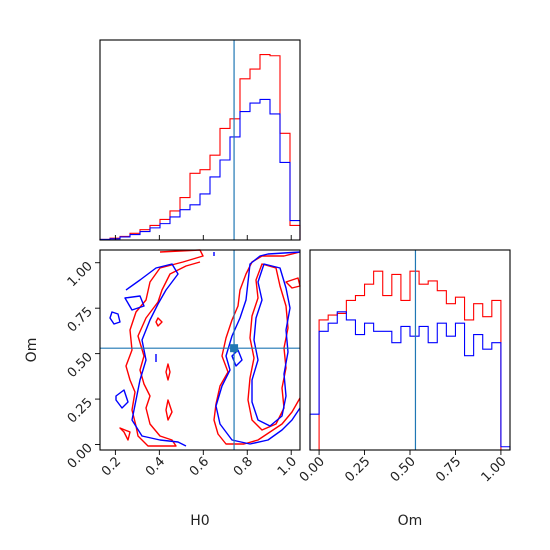 The height and width of the screenshot is (550, 550). I want to click on blue-contour-group, so click(205, 349).